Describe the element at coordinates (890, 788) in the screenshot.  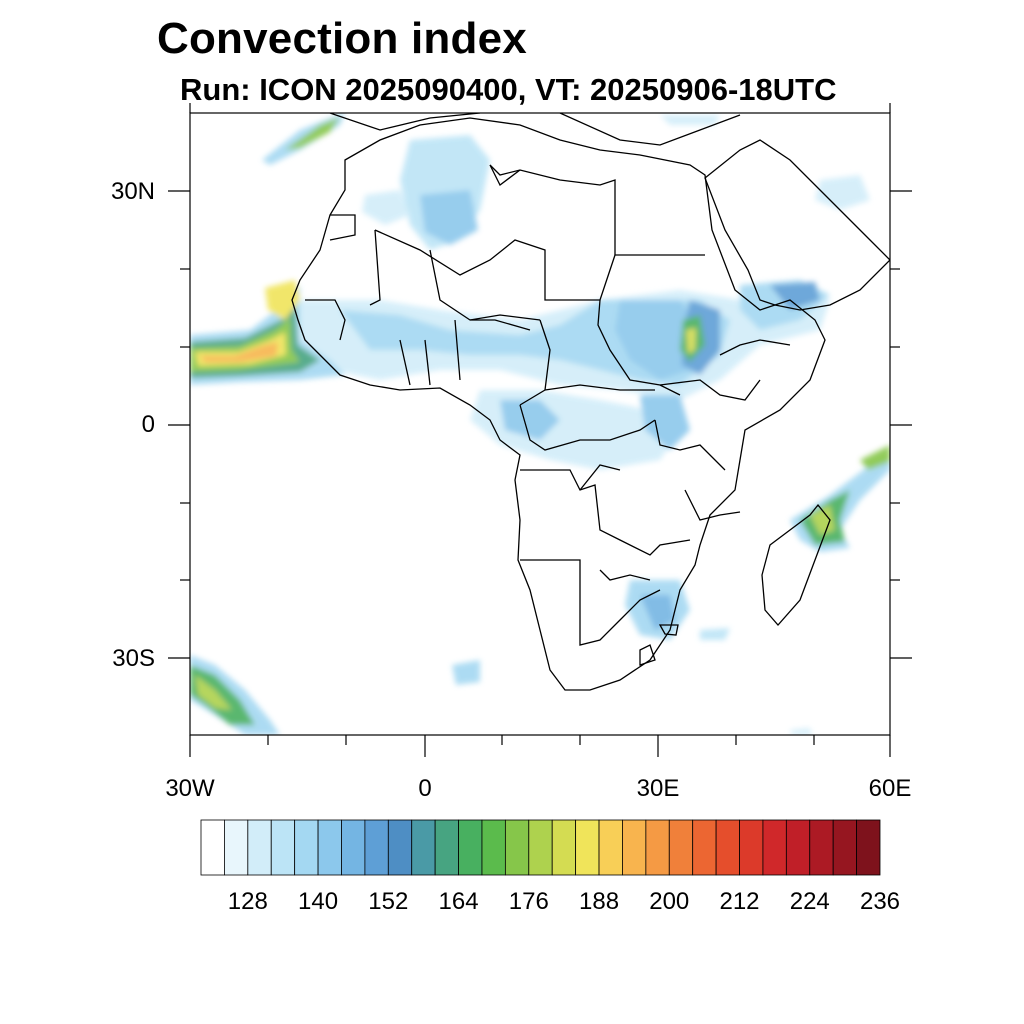
I see `x-tick-label-60e: 60E` at that location.